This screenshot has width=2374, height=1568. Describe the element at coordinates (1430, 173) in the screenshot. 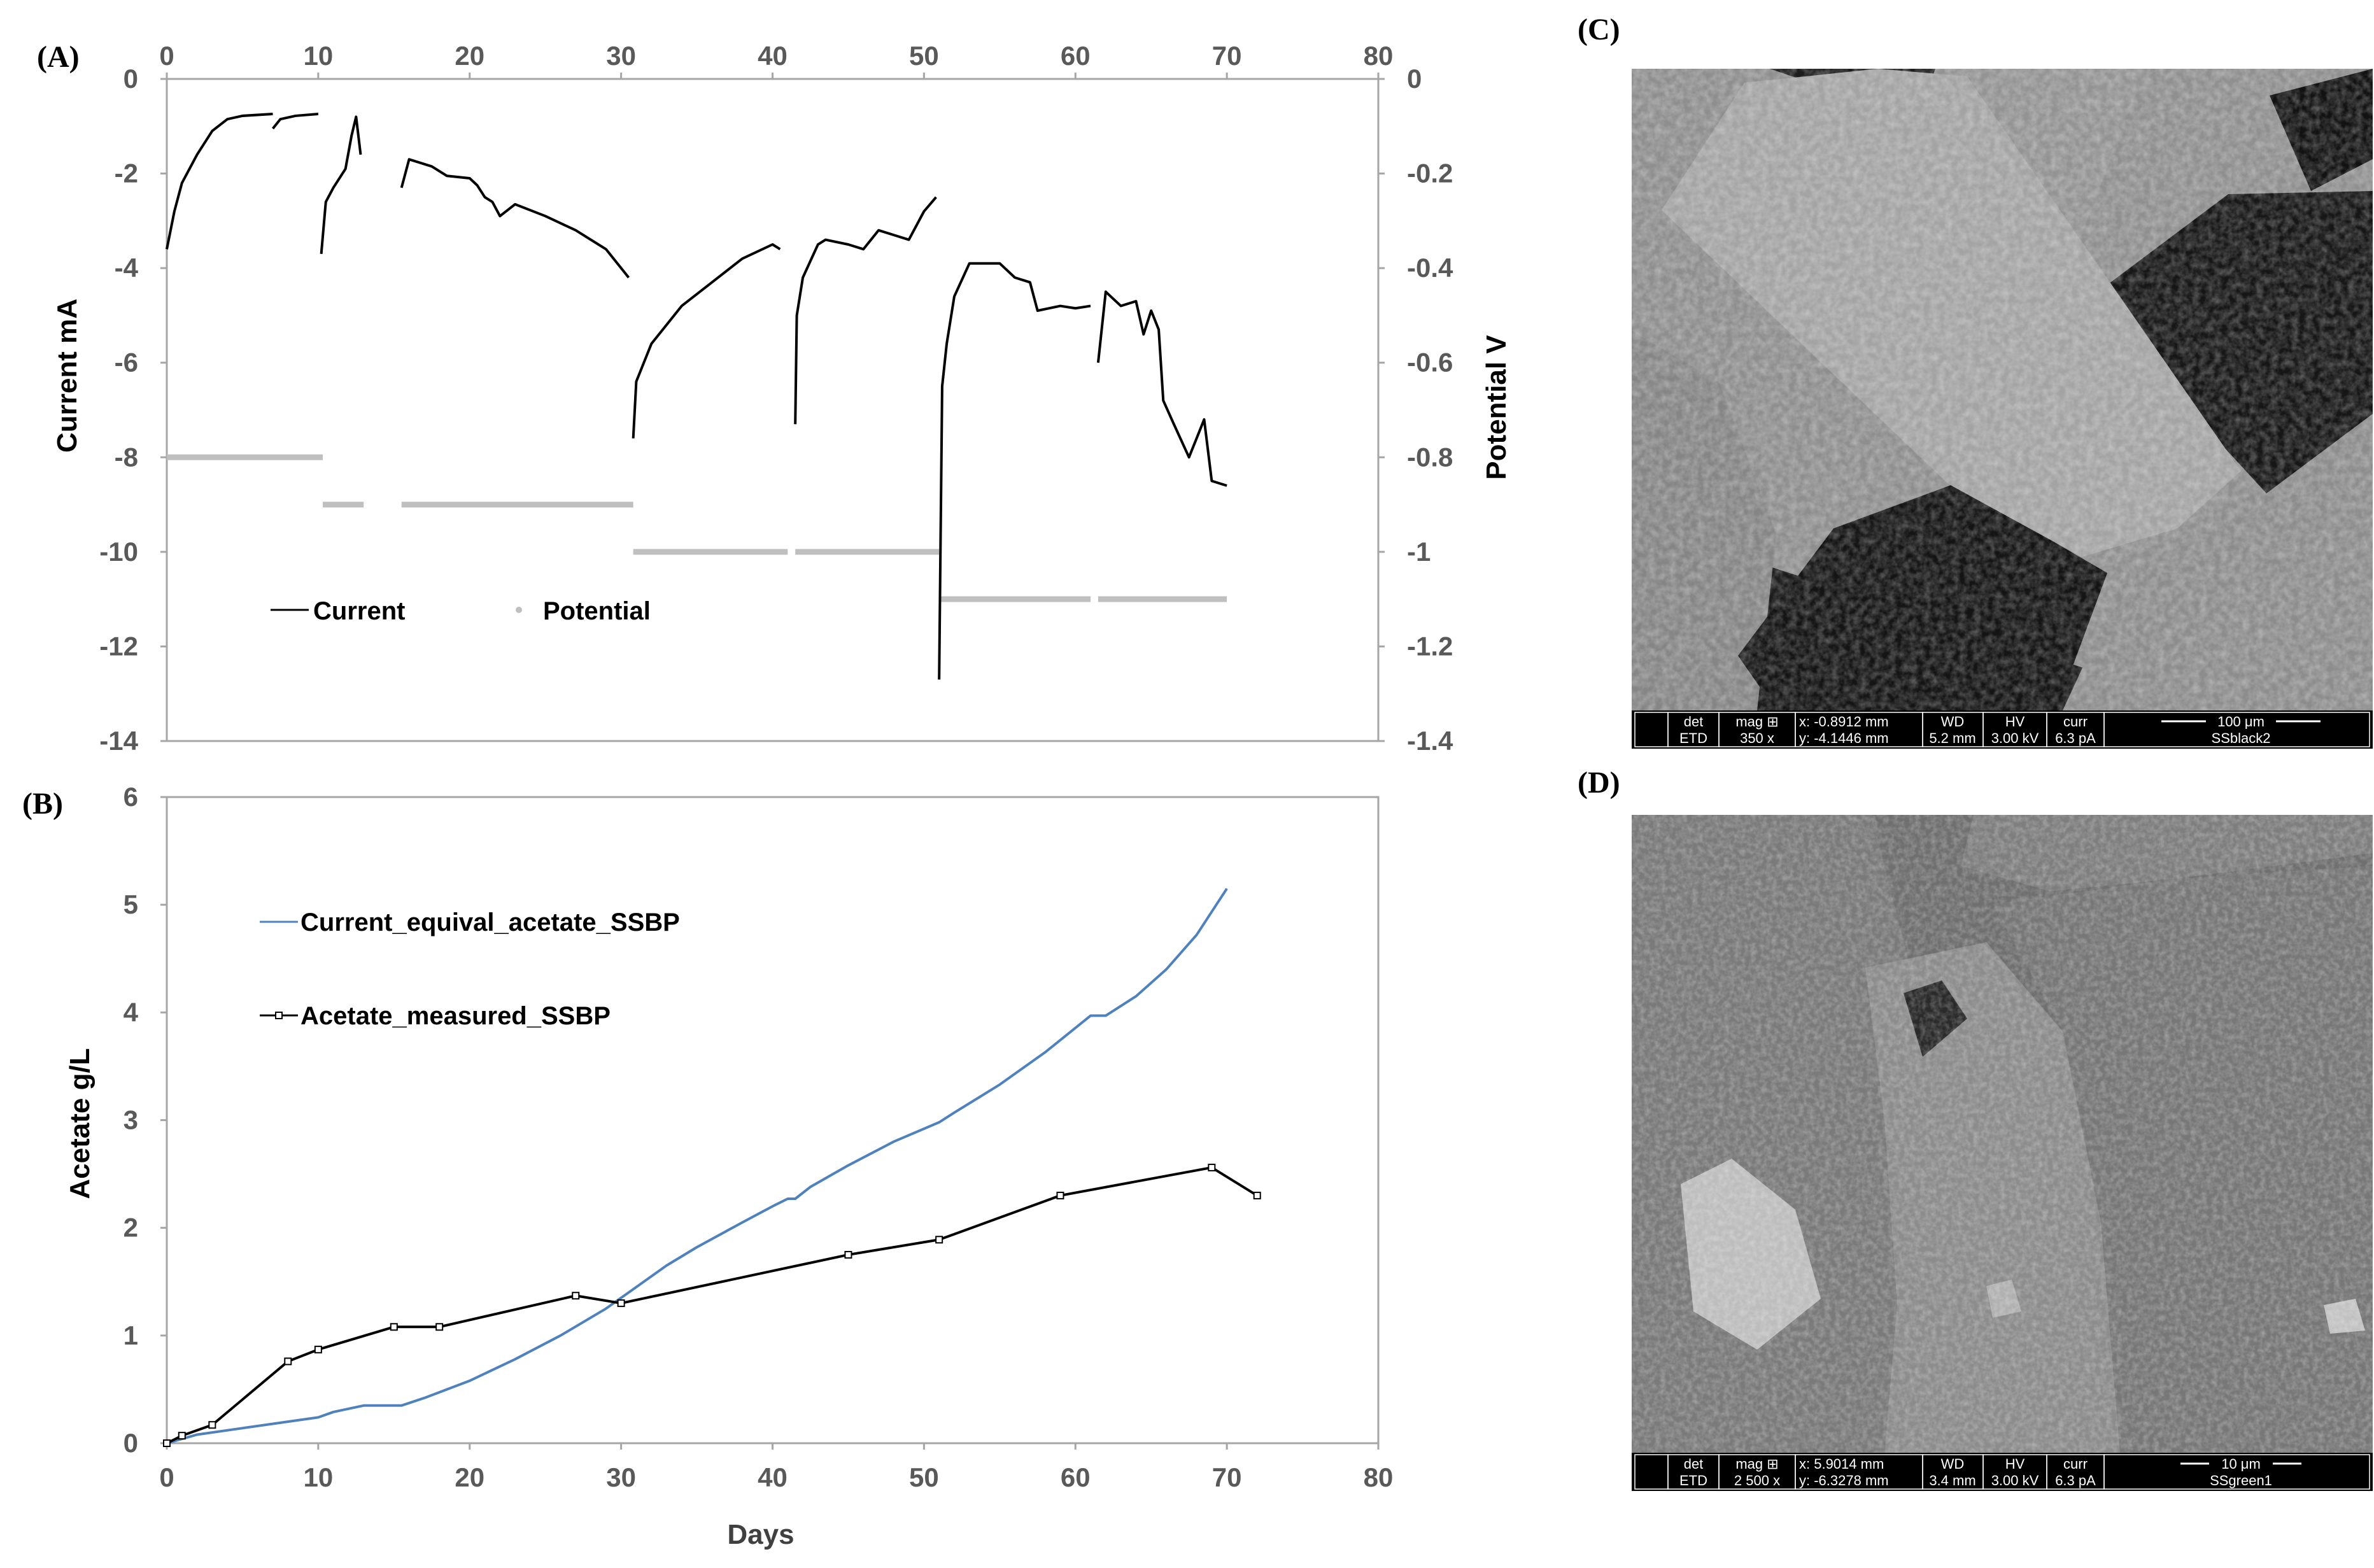

I see `chart-a-y2-tick-label: -0.2` at that location.